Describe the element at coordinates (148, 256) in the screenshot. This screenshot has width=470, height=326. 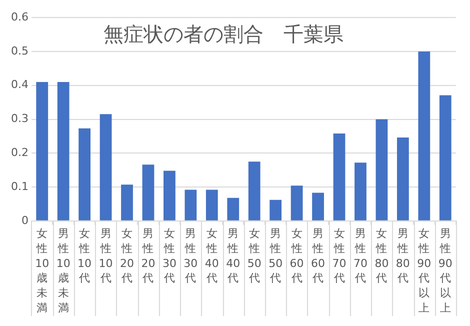
I see `x-tick-label: 男性20代` at that location.